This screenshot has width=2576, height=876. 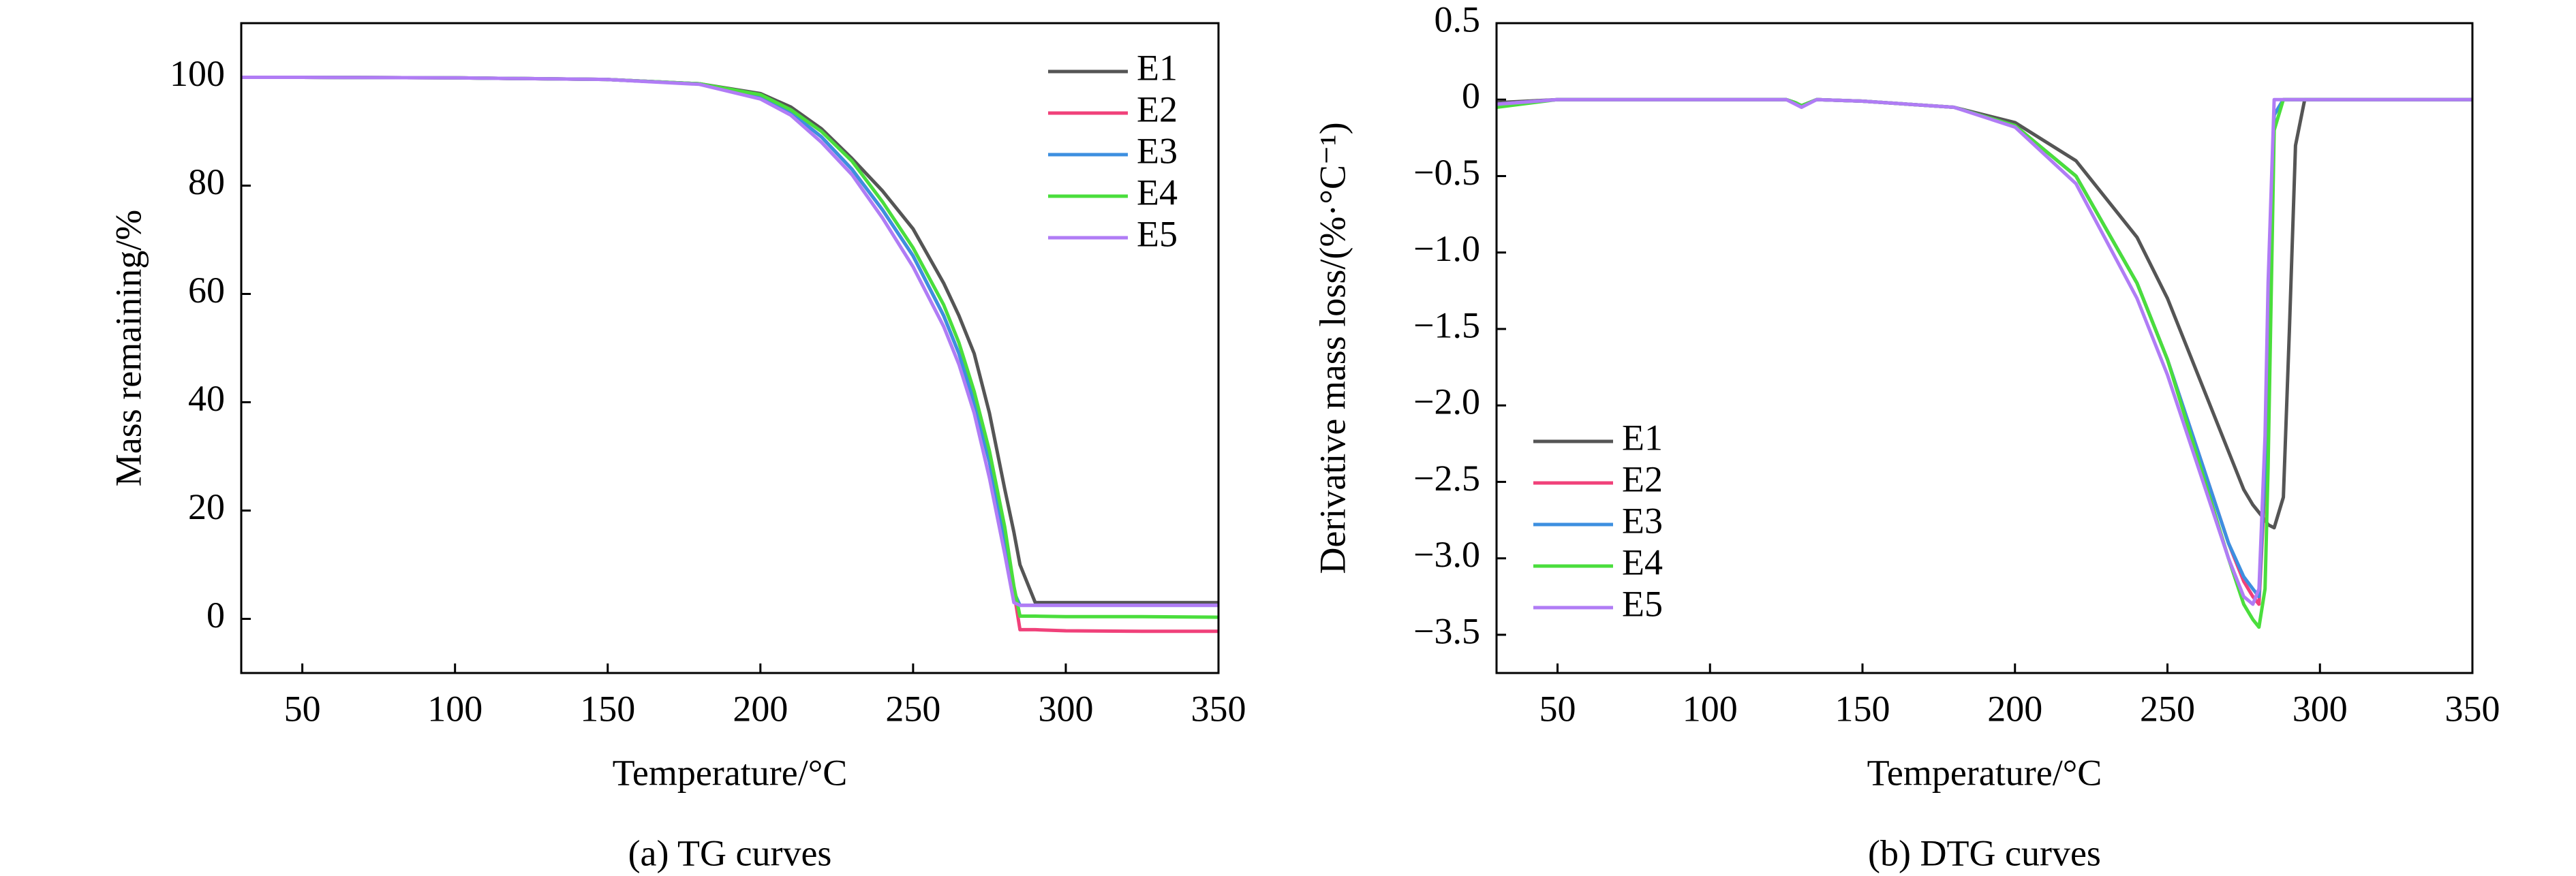 What do you see at coordinates (1332, 348) in the screenshot?
I see `y-axis-label: Derivative mass loss/(%·°C⁻¹)` at bounding box center [1332, 348].